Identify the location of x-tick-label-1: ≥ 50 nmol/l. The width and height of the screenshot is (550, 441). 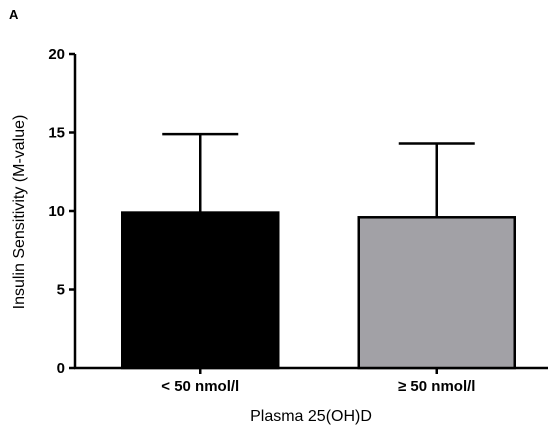
(436, 386).